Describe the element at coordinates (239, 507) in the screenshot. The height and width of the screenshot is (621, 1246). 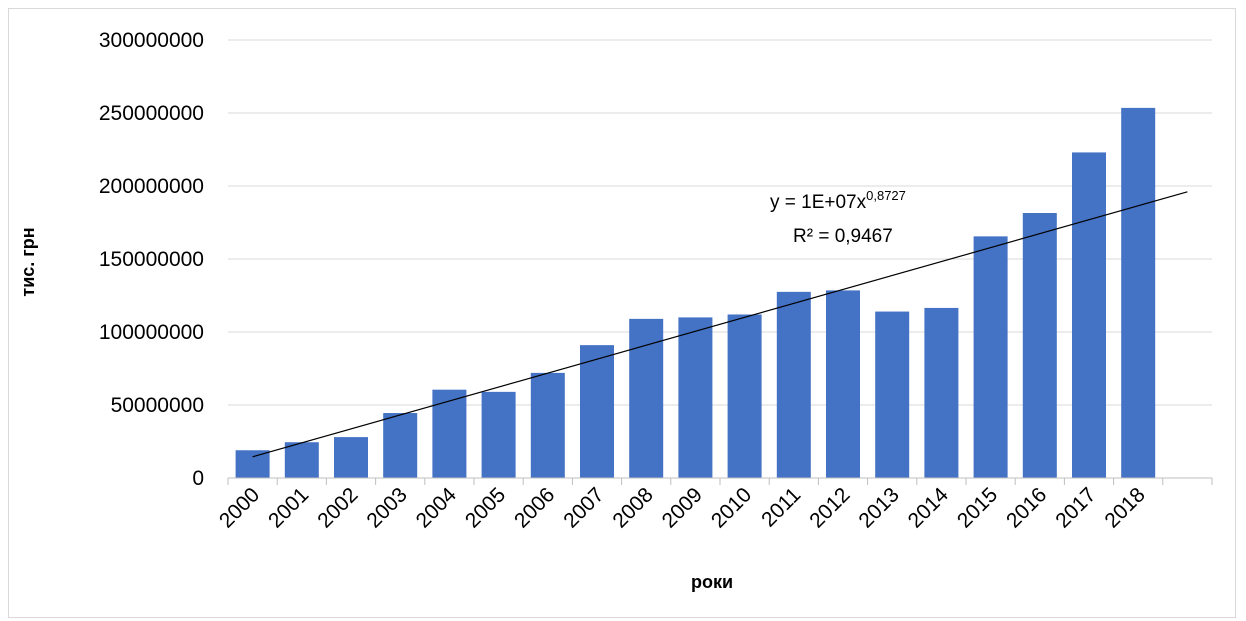
I see `x-tick-label: 2000` at that location.